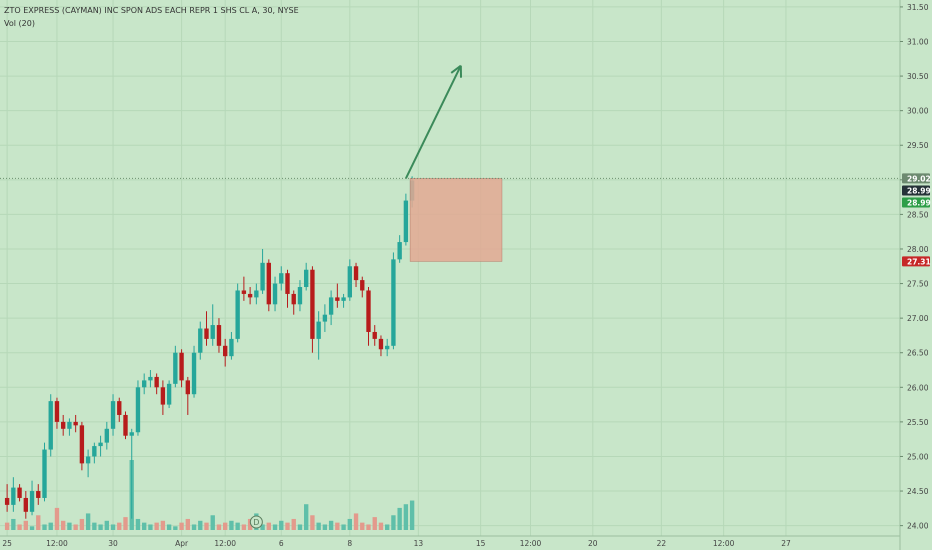 The width and height of the screenshot is (932, 550). Describe the element at coordinates (918, 76) in the screenshot. I see `price-tick-label: 30.50` at that location.